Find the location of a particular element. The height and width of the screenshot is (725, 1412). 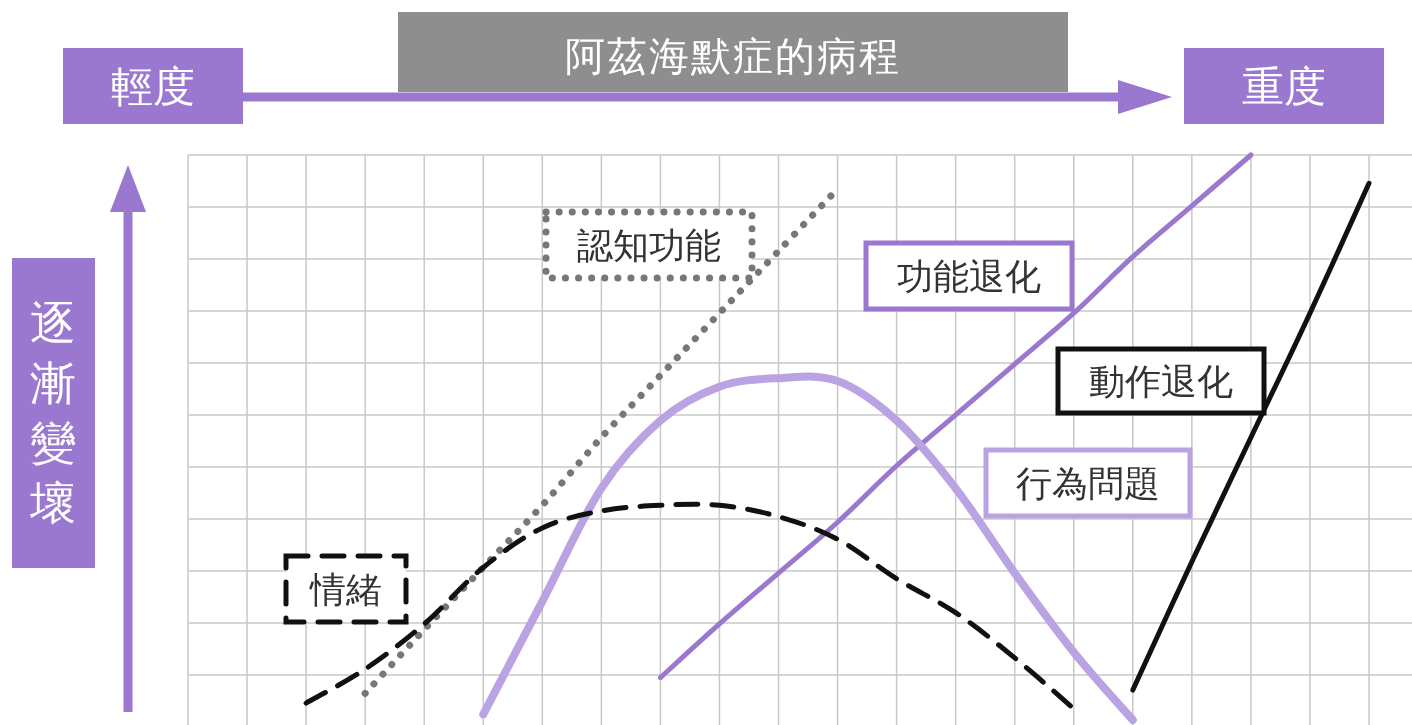

series-label: 認知功能 is located at coordinates (649, 245).